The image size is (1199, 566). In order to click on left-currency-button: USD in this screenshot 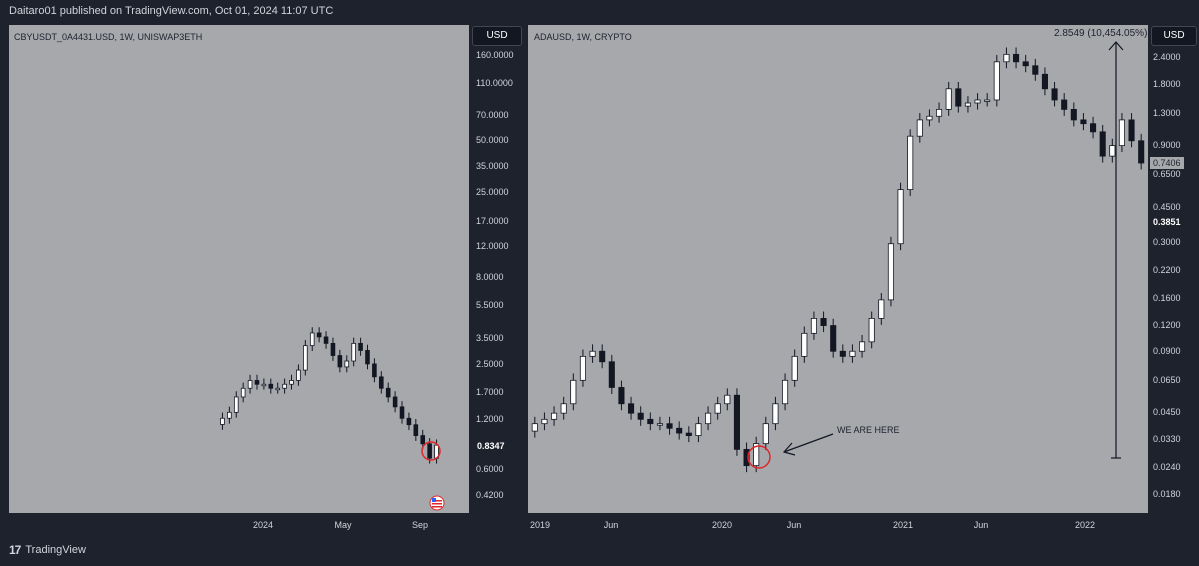, I will do `click(497, 36)`.